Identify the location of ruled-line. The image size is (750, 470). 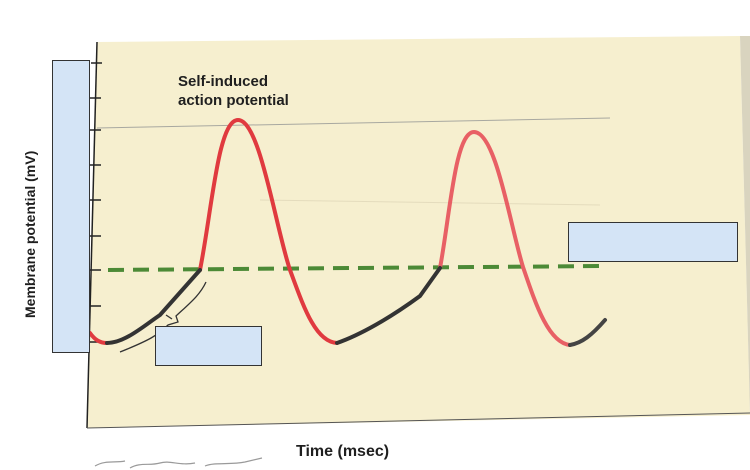
(353, 123).